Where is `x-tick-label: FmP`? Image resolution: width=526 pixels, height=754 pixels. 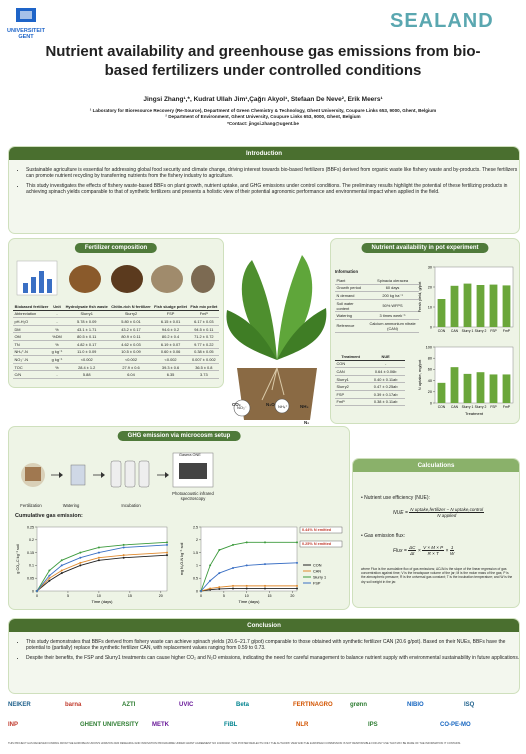
x-tick-label: FmP is located at coordinates (507, 407).